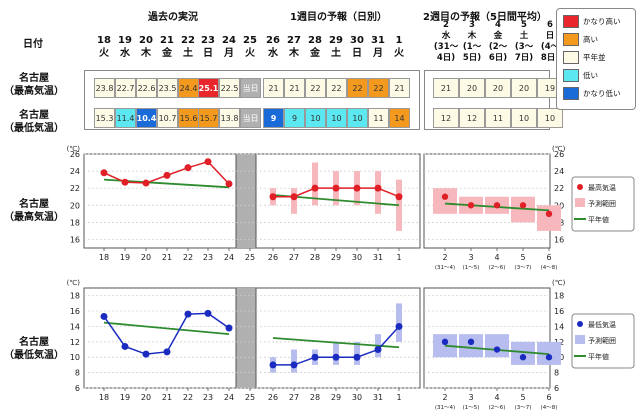 This screenshot has width=640, height=416. What do you see at coordinates (602, 187) in the screenshot?
I see `legend-label: 最高気温` at bounding box center [602, 187].